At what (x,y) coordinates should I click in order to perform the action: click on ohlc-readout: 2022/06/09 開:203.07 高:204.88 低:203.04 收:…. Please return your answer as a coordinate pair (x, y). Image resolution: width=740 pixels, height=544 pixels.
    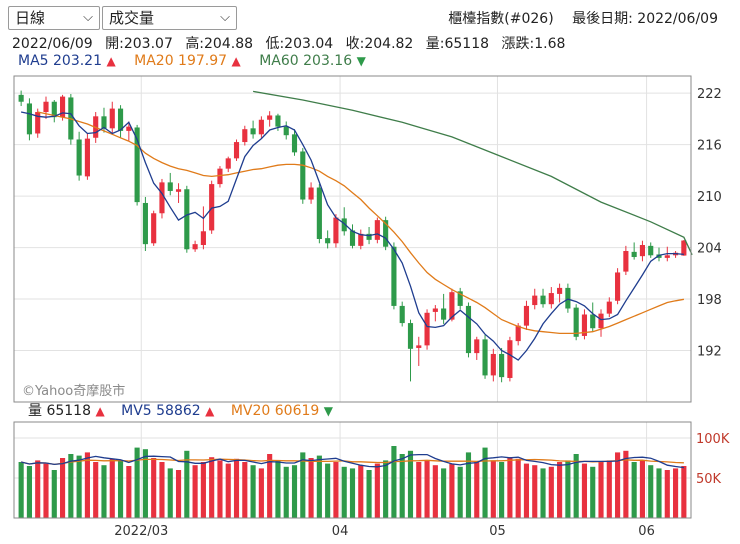
    Looking at the image, I should click on (292, 43).